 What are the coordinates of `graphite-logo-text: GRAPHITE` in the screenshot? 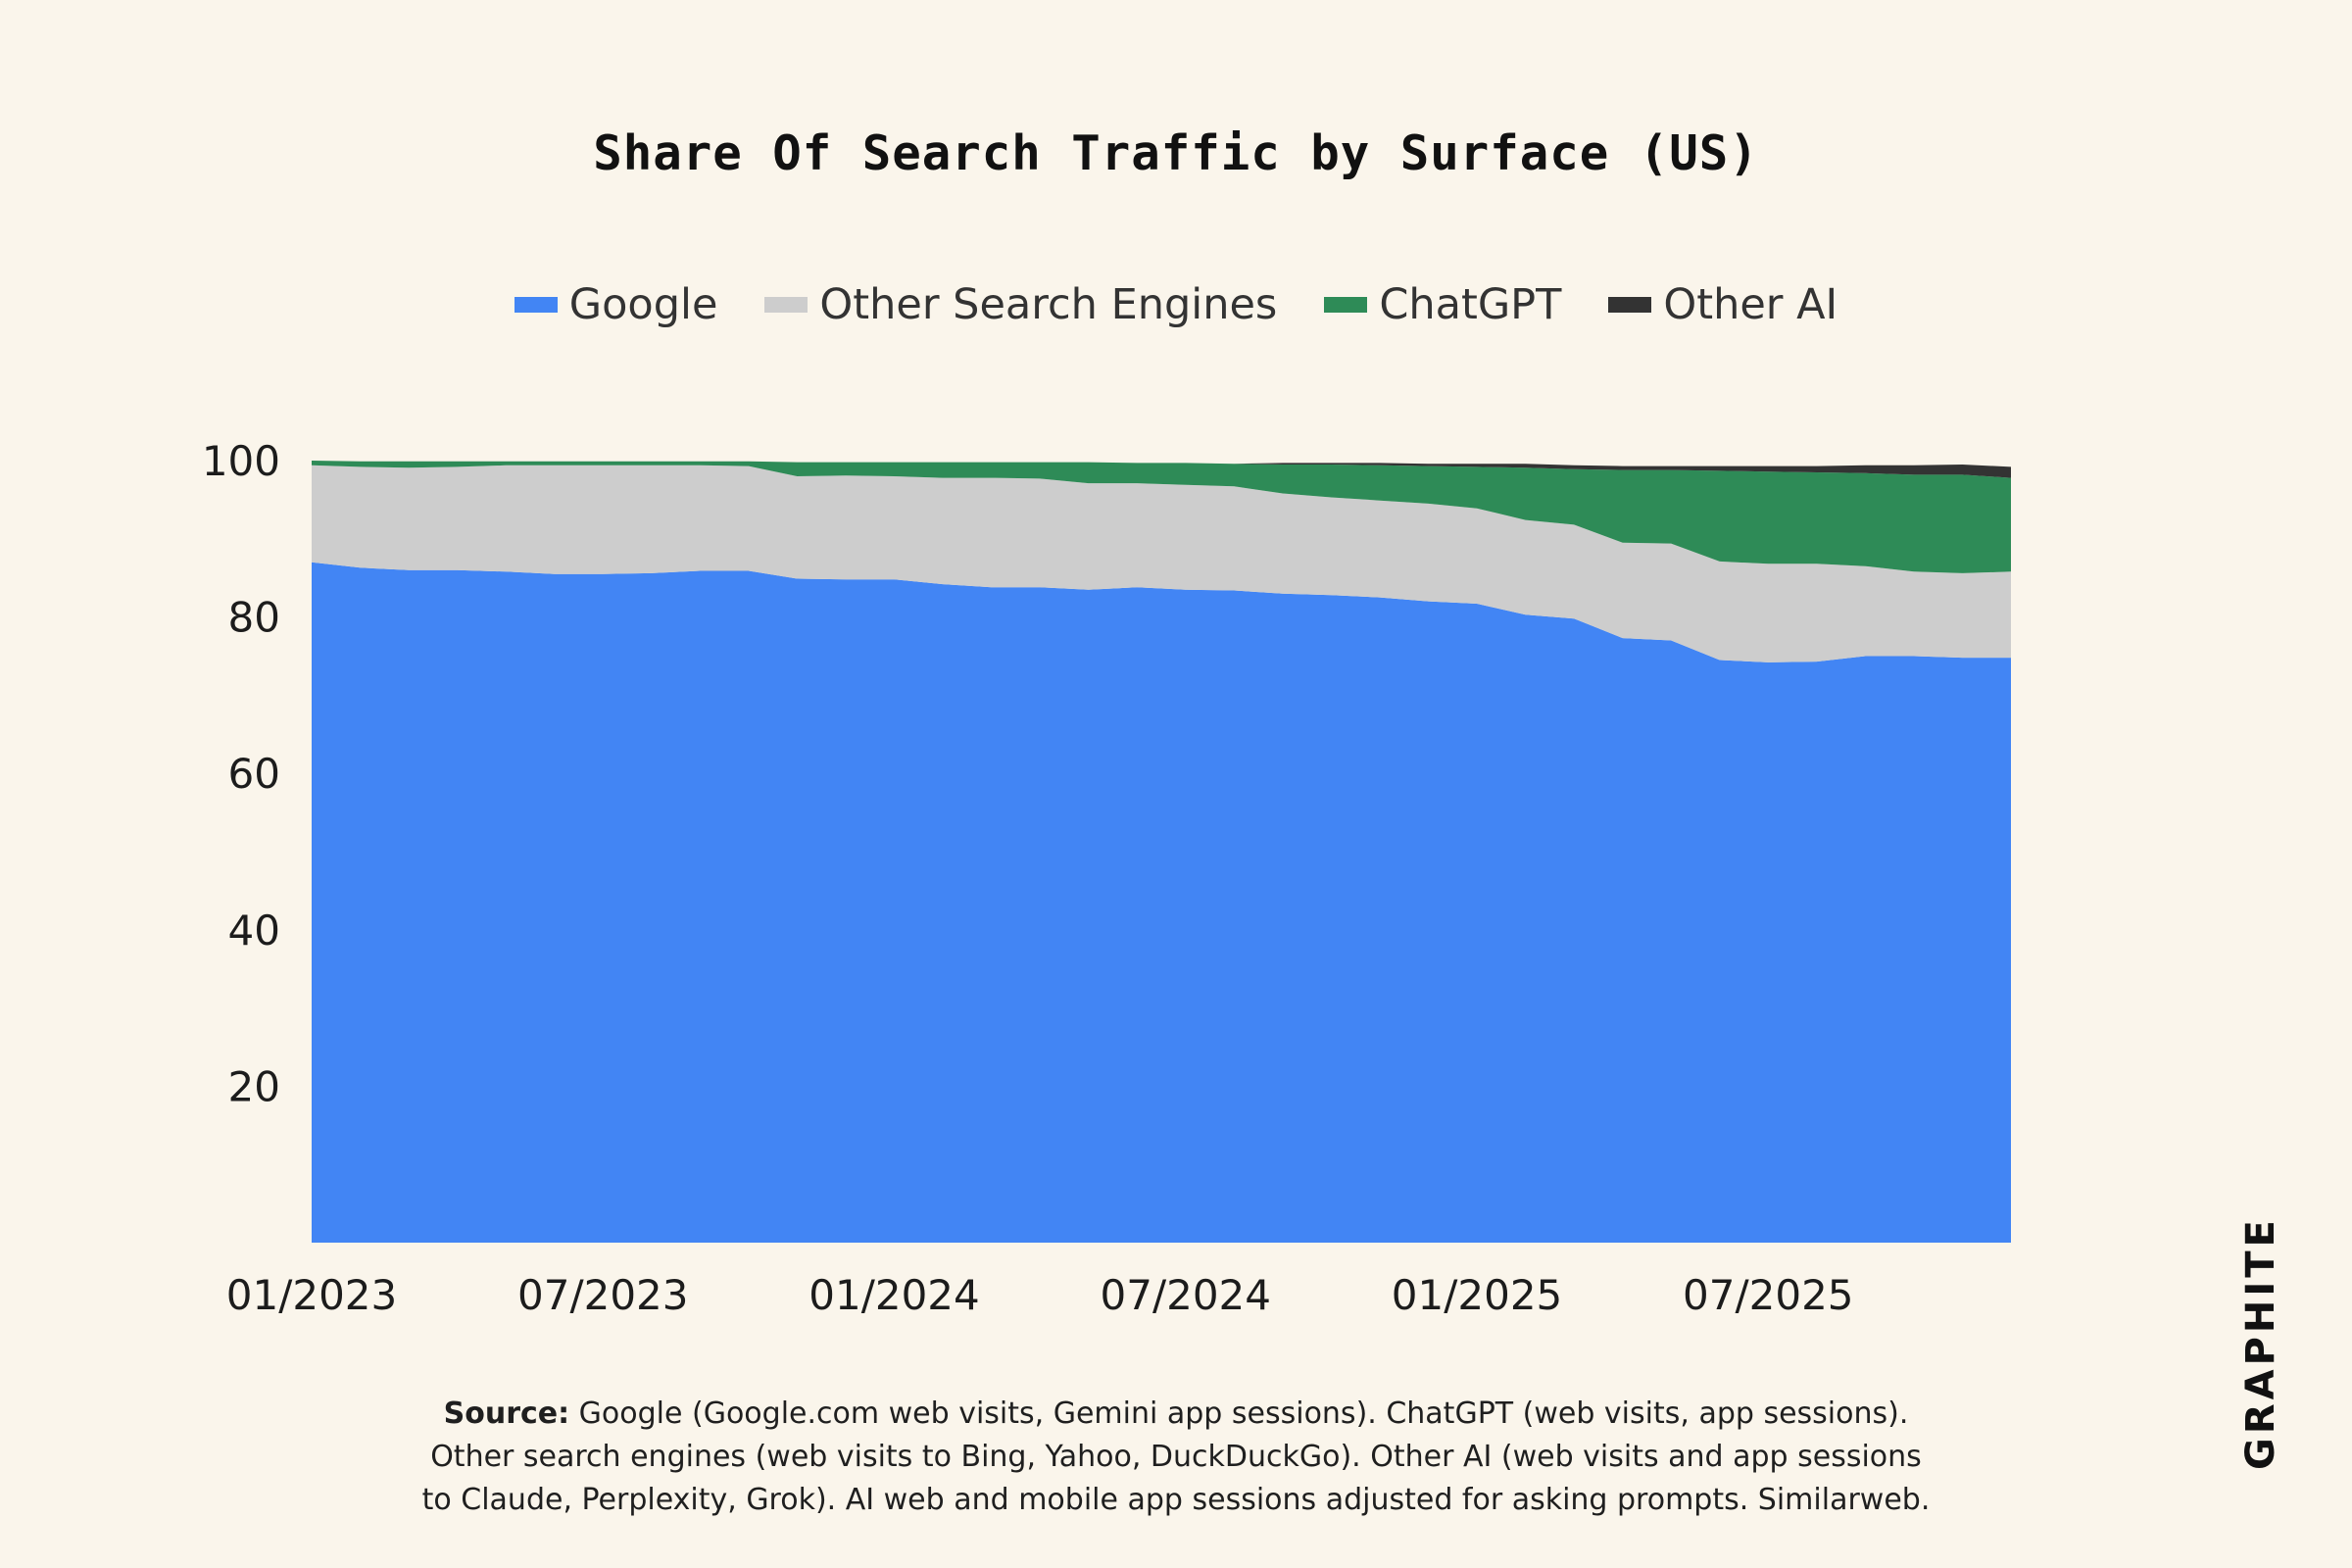 It's located at (2259, 1343).